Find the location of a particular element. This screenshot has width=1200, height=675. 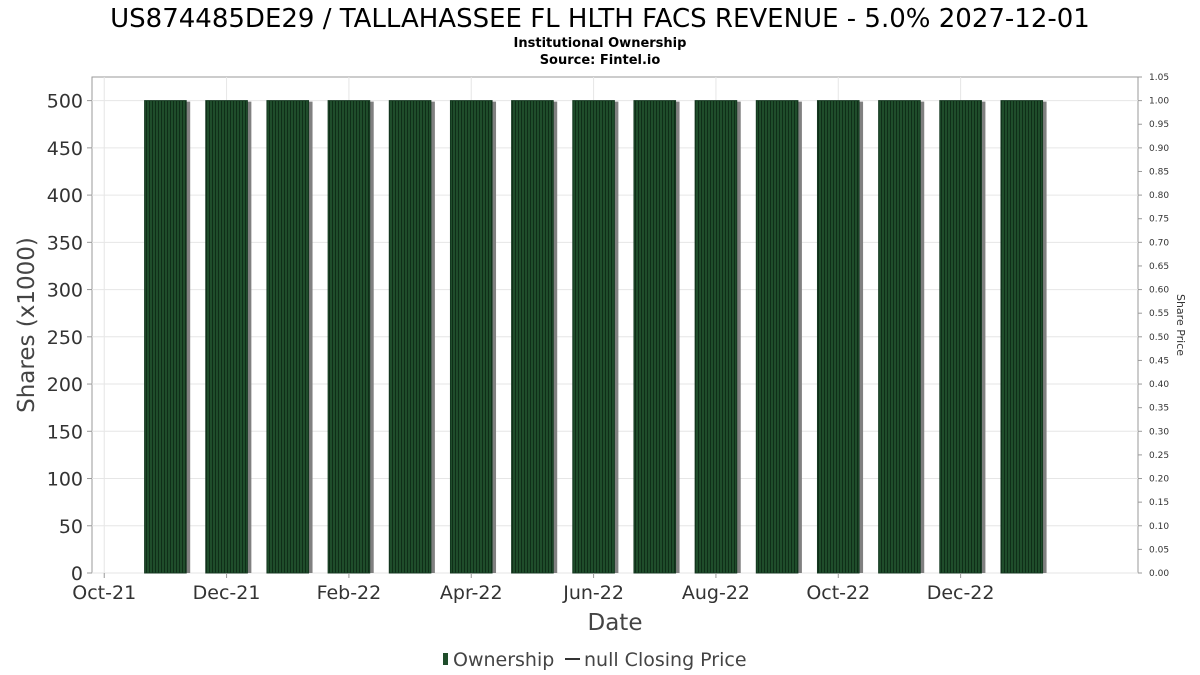

y-tick-label: 200 is located at coordinates (65, 385).